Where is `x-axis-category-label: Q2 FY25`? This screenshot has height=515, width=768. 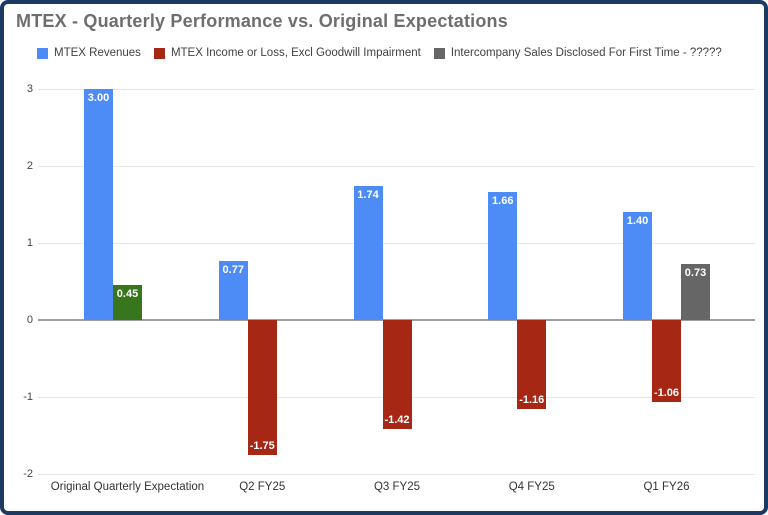 x-axis-category-label: Q2 FY25 is located at coordinates (262, 487).